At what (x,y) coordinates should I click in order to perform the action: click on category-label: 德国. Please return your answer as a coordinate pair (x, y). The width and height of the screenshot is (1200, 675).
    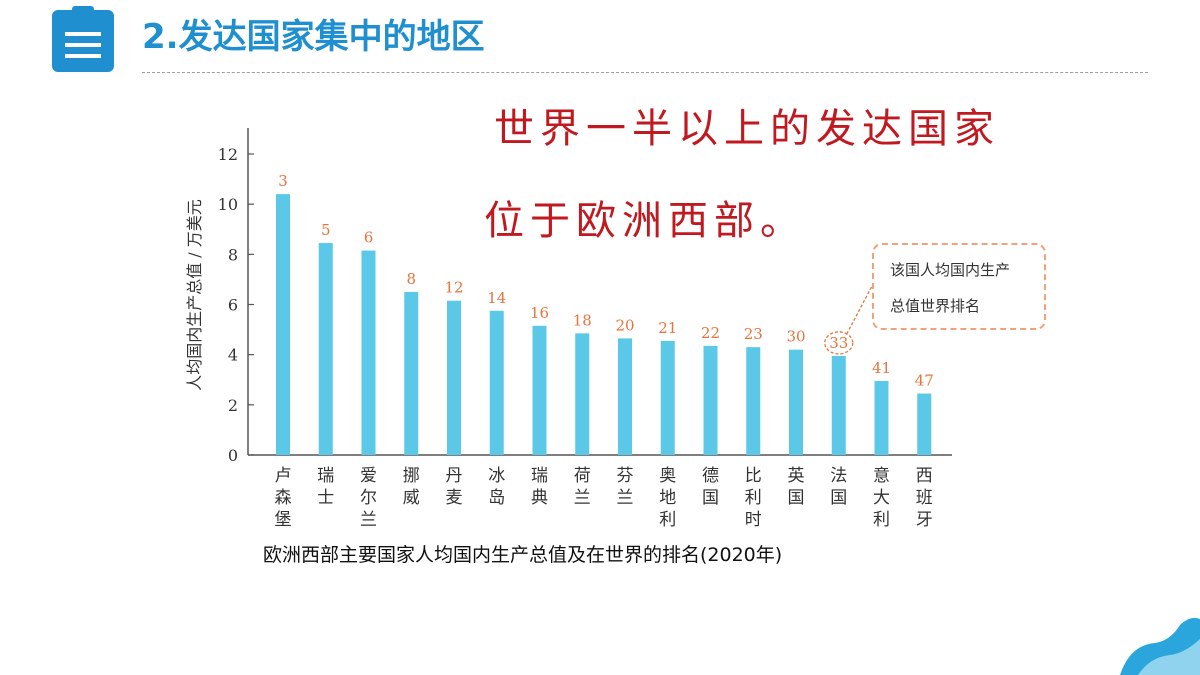
    Looking at the image, I should click on (710, 487).